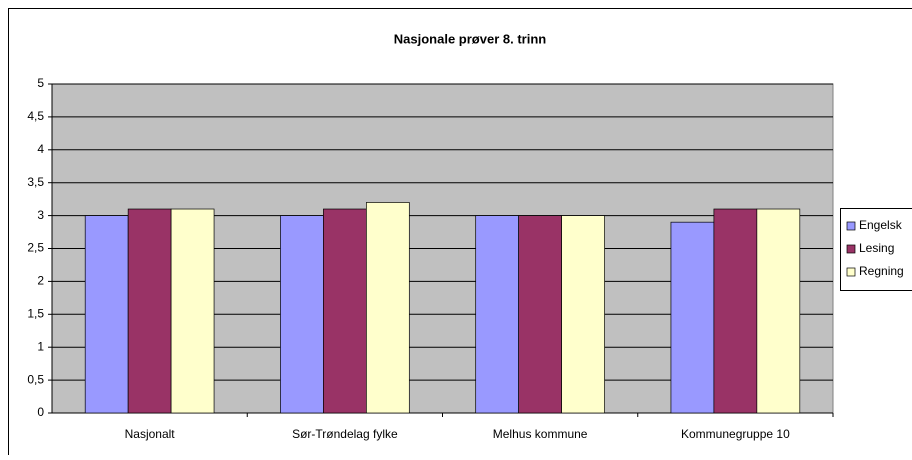  What do you see at coordinates (35, 248) in the screenshot?
I see `y-tick-label: 2,5` at bounding box center [35, 248].